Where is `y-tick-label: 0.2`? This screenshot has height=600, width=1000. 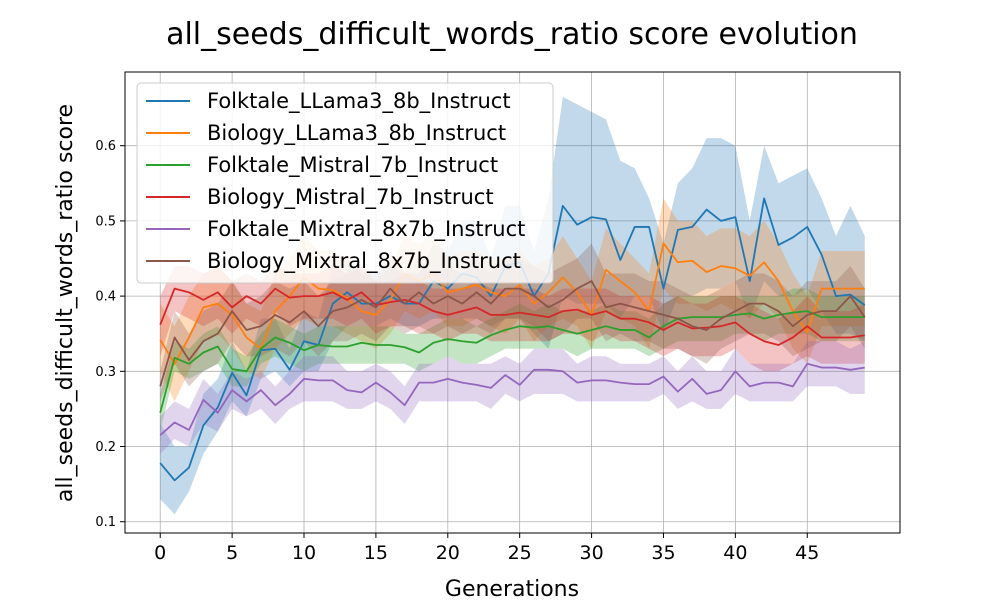 y-tick-label: 0.2 is located at coordinates (105, 447).